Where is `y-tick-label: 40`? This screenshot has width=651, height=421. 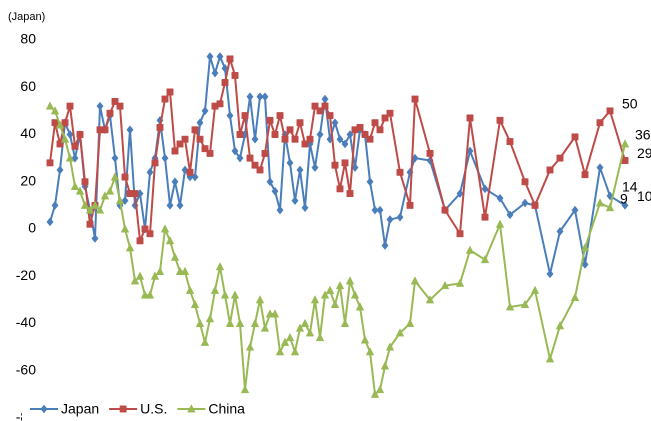
y-tick-label: 40 is located at coordinates (28, 133).